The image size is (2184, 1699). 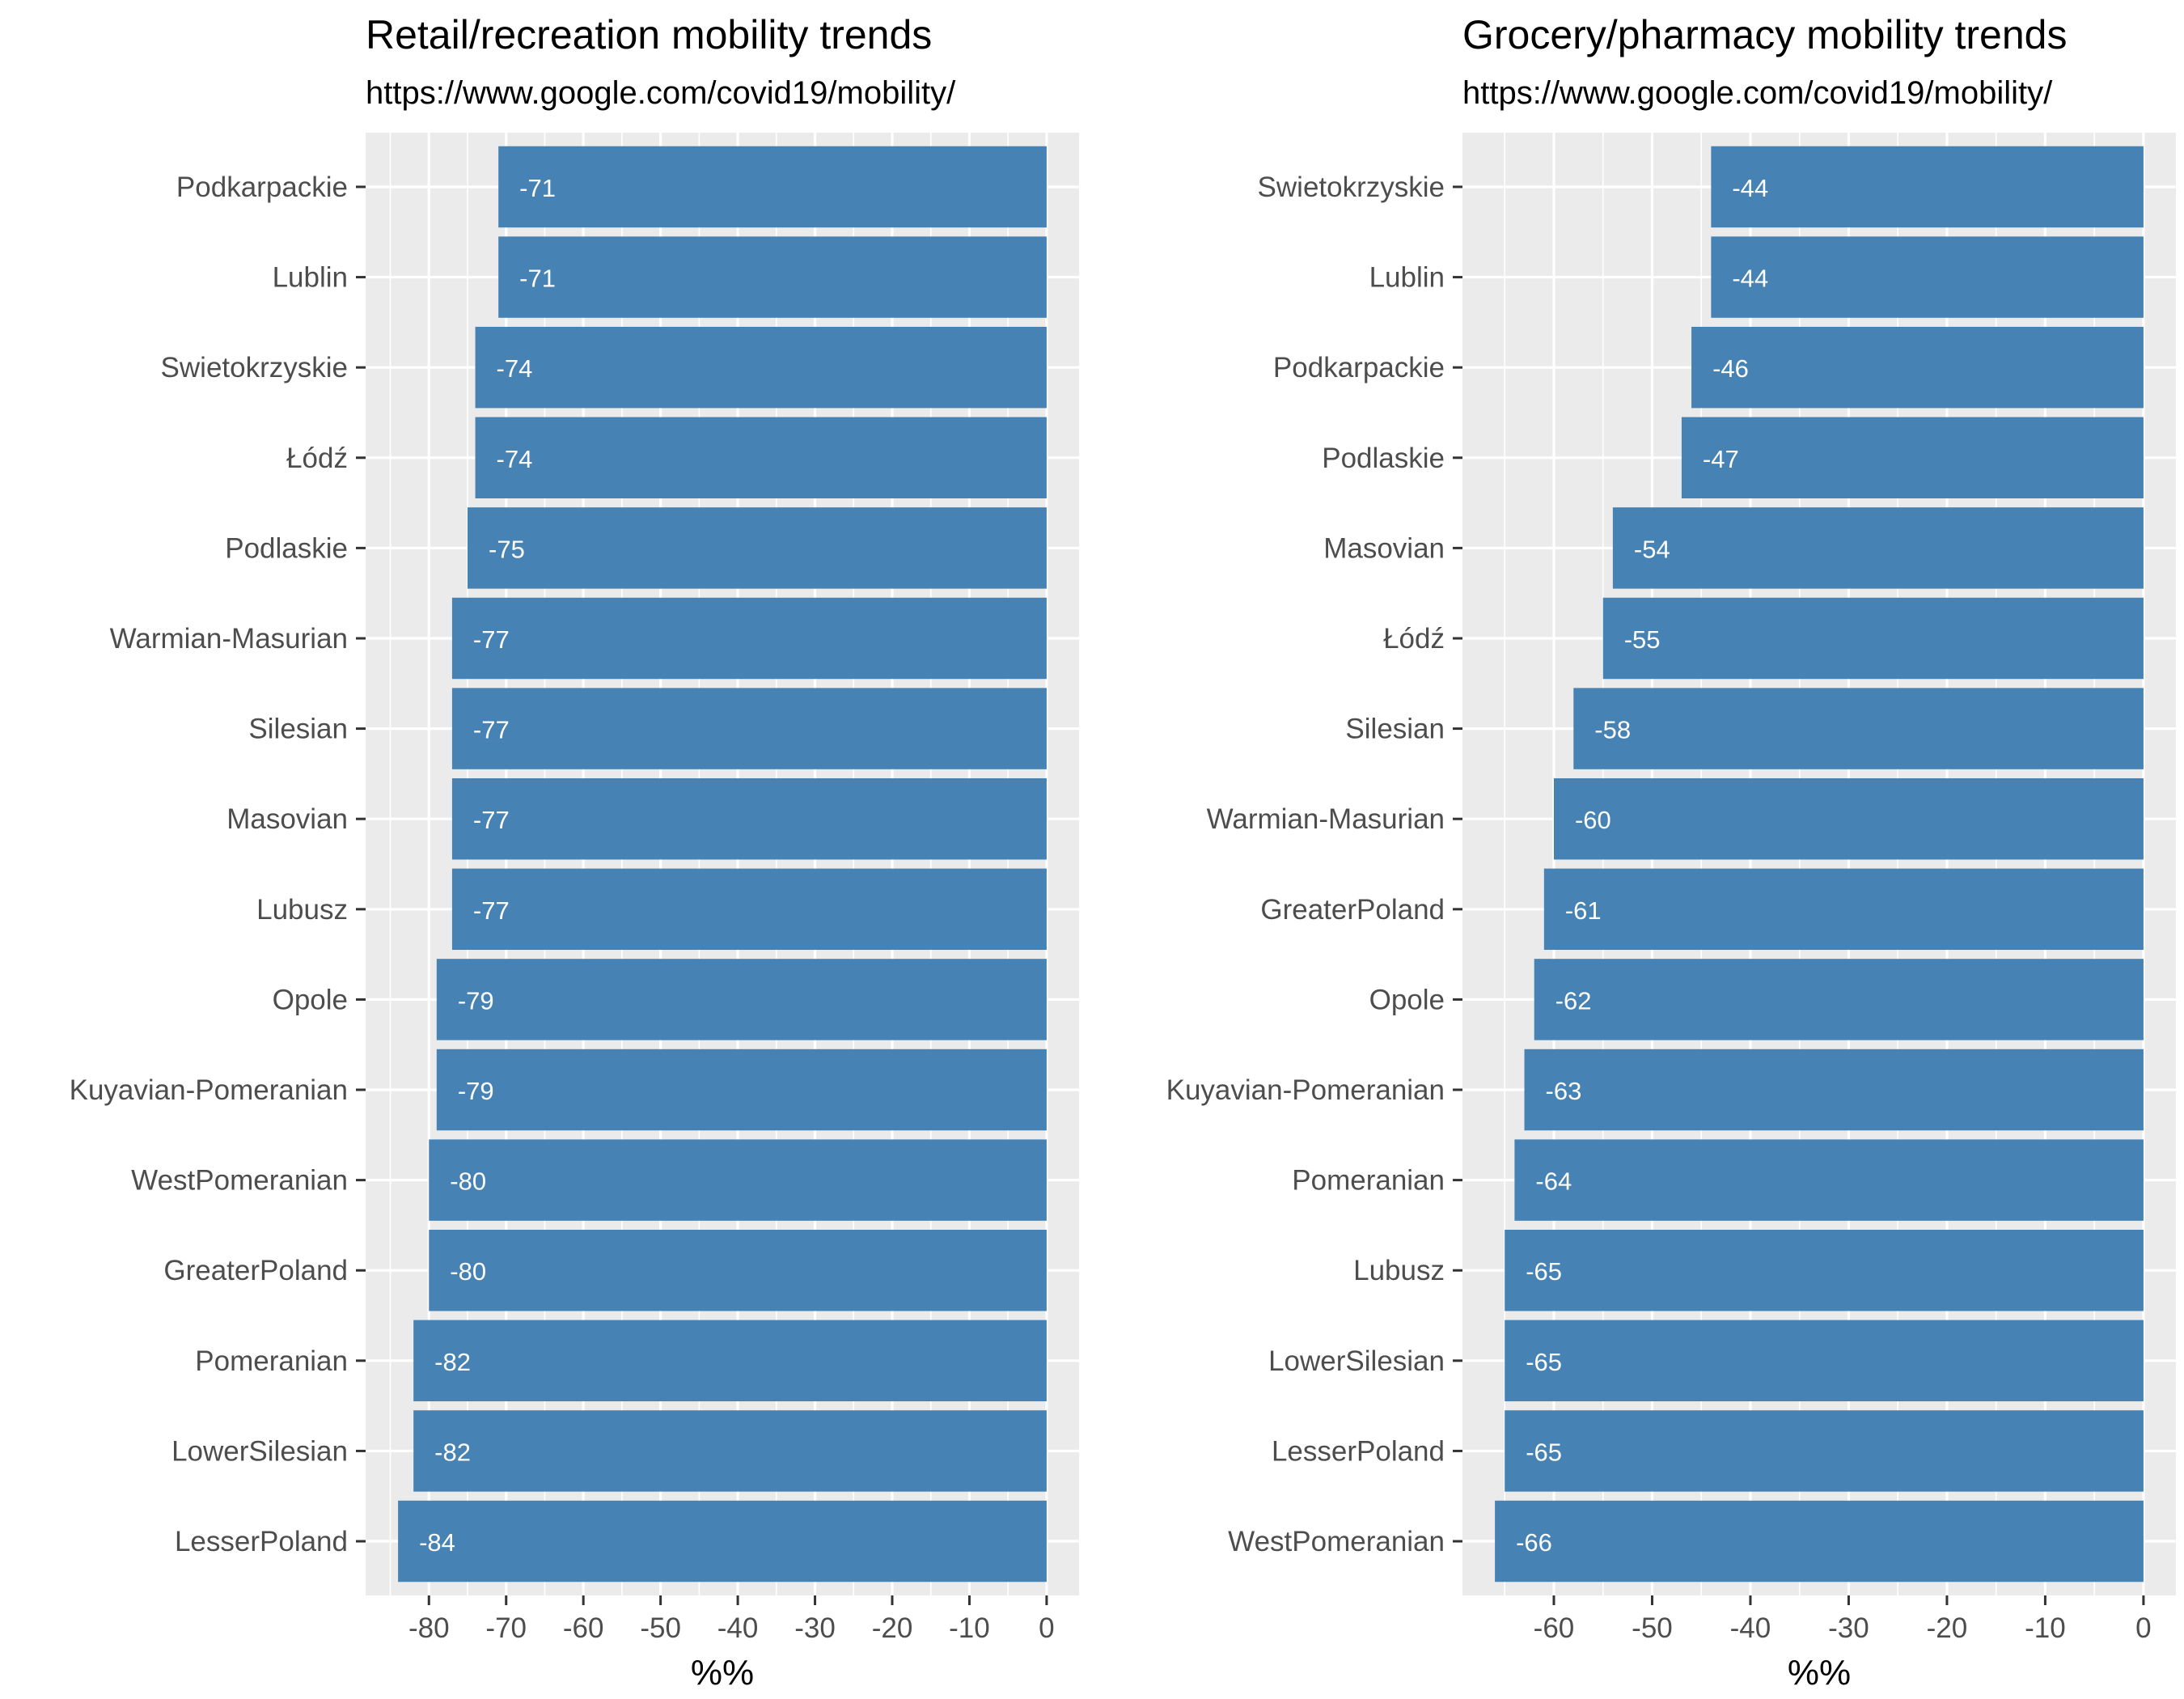 What do you see at coordinates (310, 999) in the screenshot?
I see `category-label: Opole` at bounding box center [310, 999].